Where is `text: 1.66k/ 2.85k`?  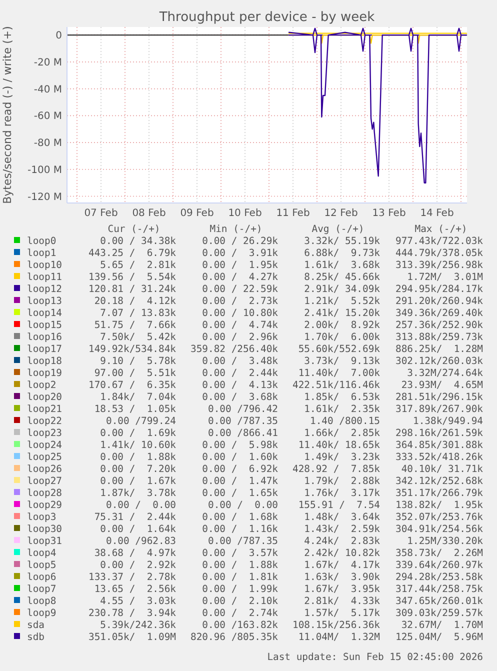
text: 1.66k/ 2.85k is located at coordinates (342, 433).